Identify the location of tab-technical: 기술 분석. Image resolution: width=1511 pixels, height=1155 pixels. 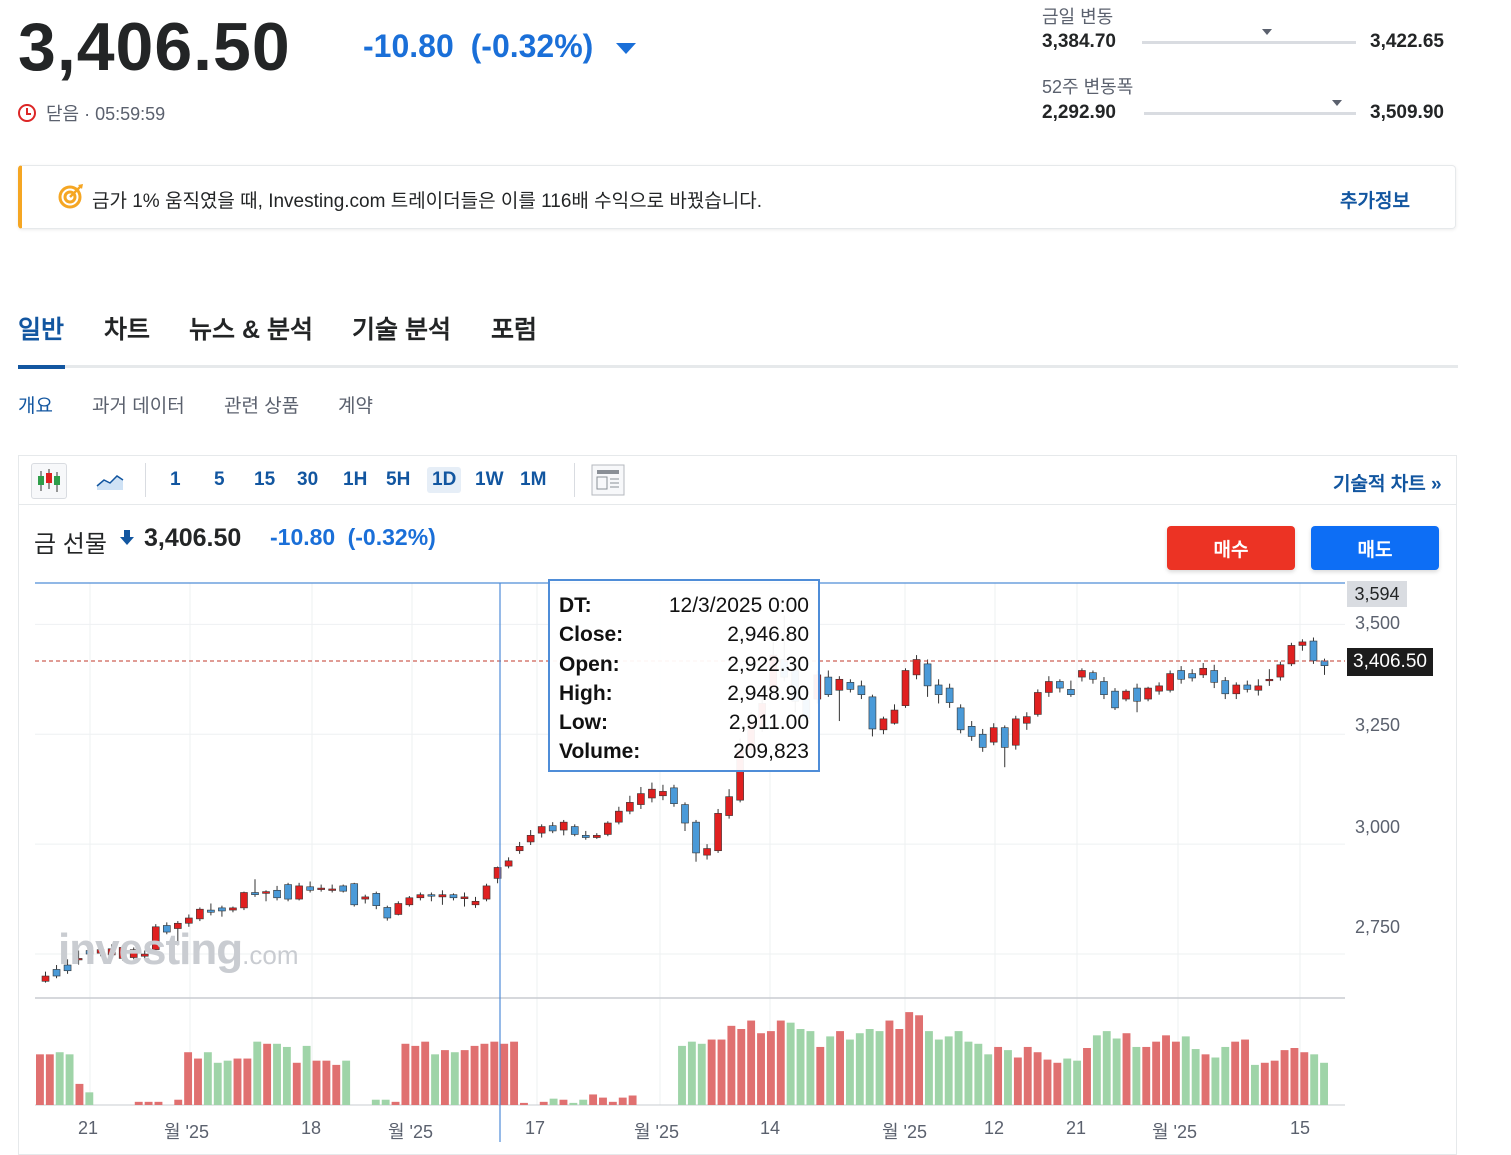
(401, 330).